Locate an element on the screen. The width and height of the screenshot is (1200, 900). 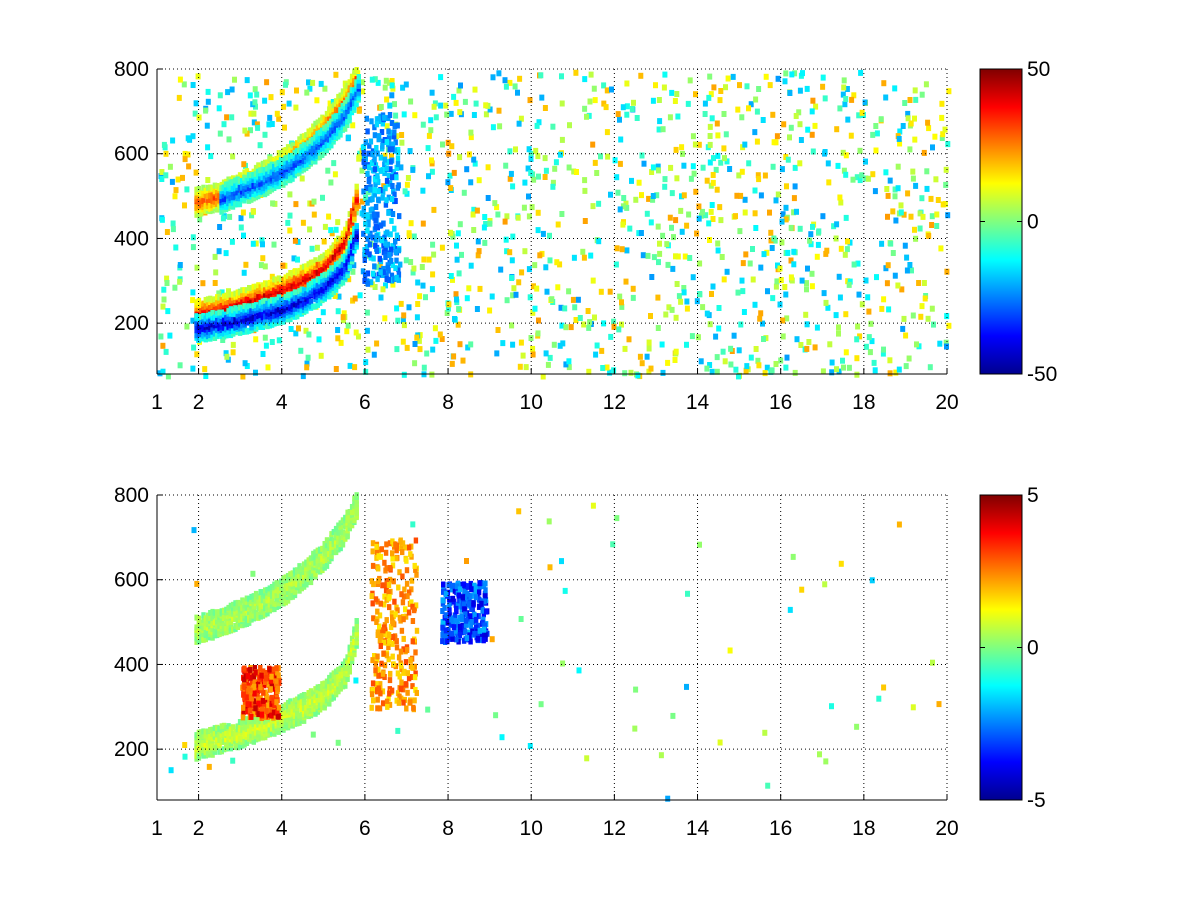
y-tick-label: 800 is located at coordinates (131, 69).